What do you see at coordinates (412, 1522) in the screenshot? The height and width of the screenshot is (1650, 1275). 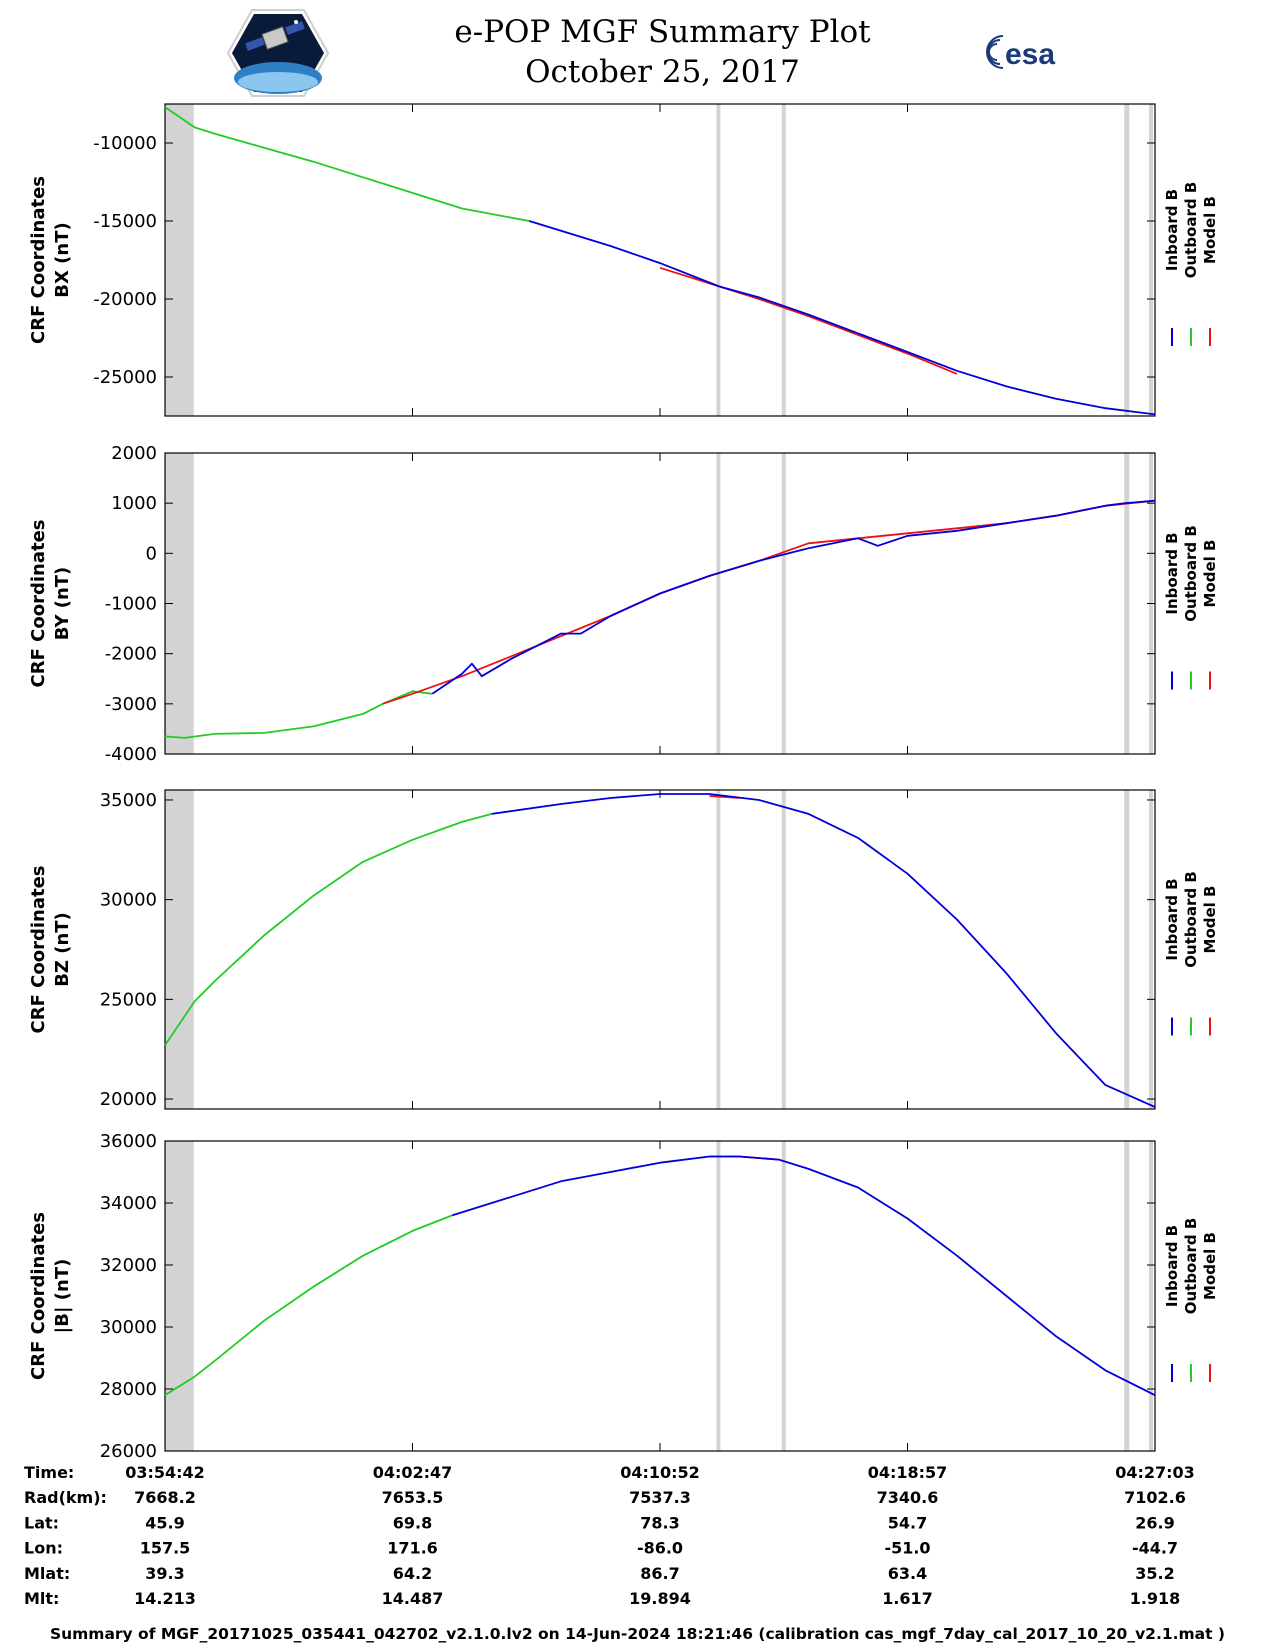 I see `info-value: 69.8` at bounding box center [412, 1522].